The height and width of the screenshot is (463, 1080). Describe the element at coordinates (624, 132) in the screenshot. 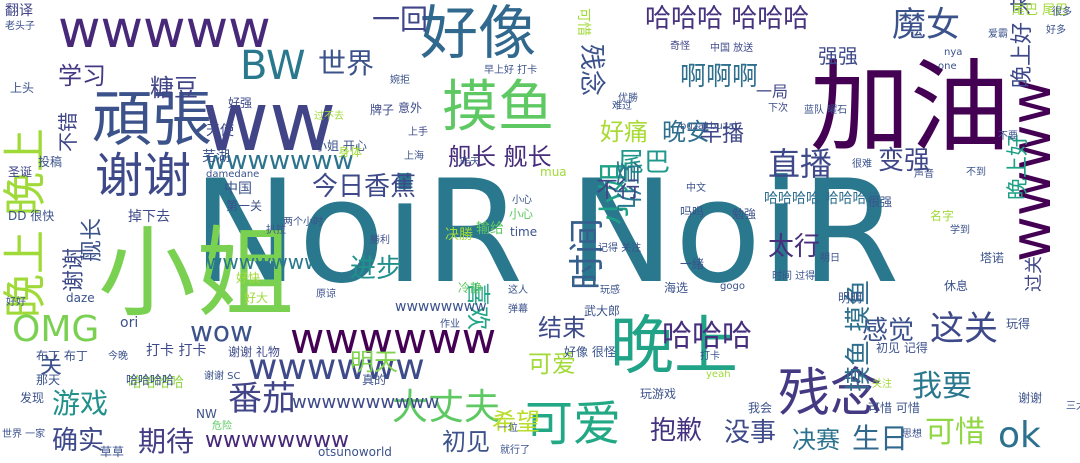

I see `word: 好痛` at that location.